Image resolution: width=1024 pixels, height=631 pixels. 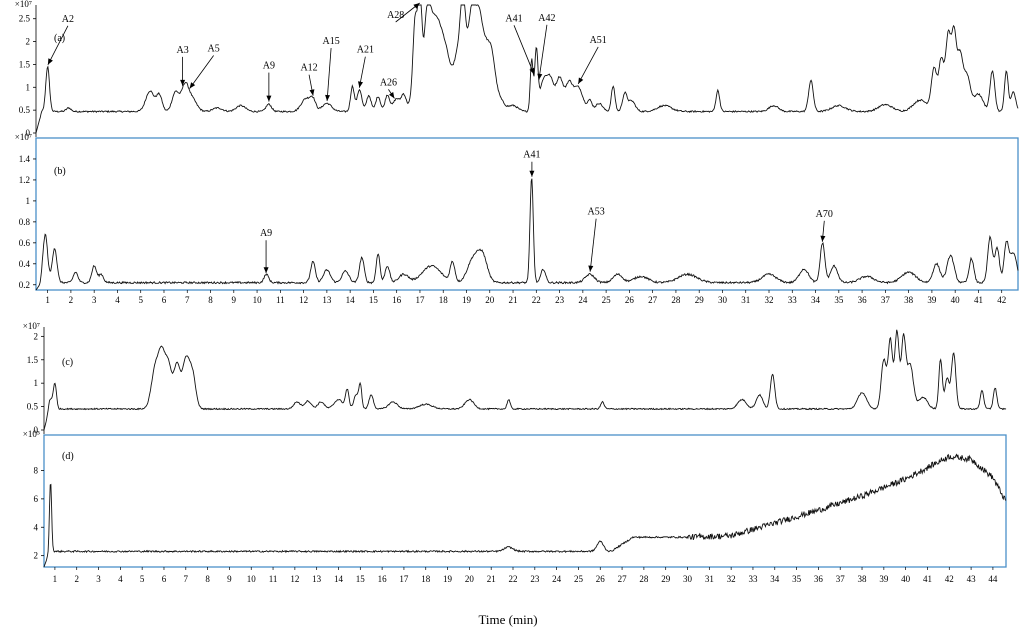 I want to click on y-tick-label: 0.4, so click(x=25, y=264).